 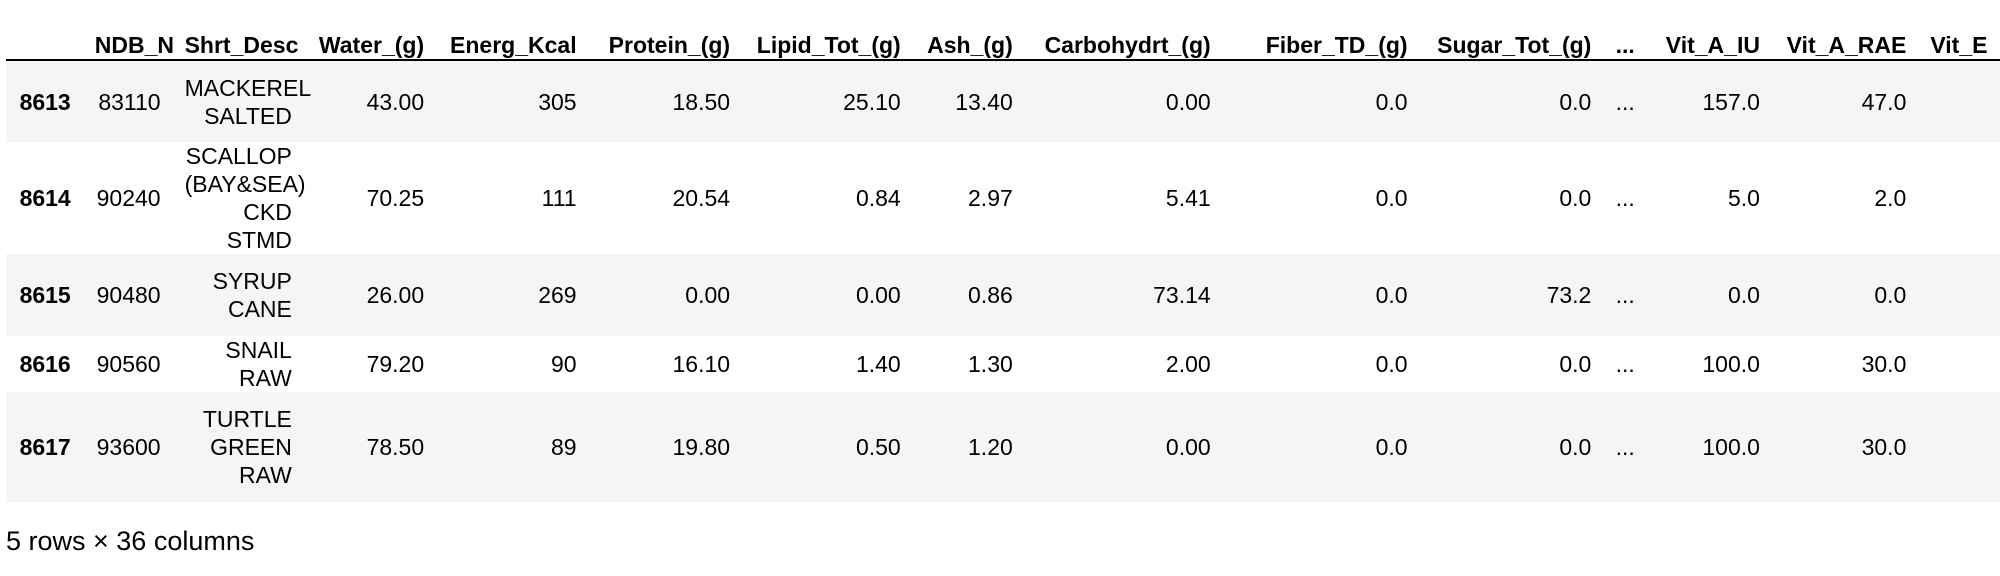 I want to click on table-cell: 25.10, so click(x=872, y=101).